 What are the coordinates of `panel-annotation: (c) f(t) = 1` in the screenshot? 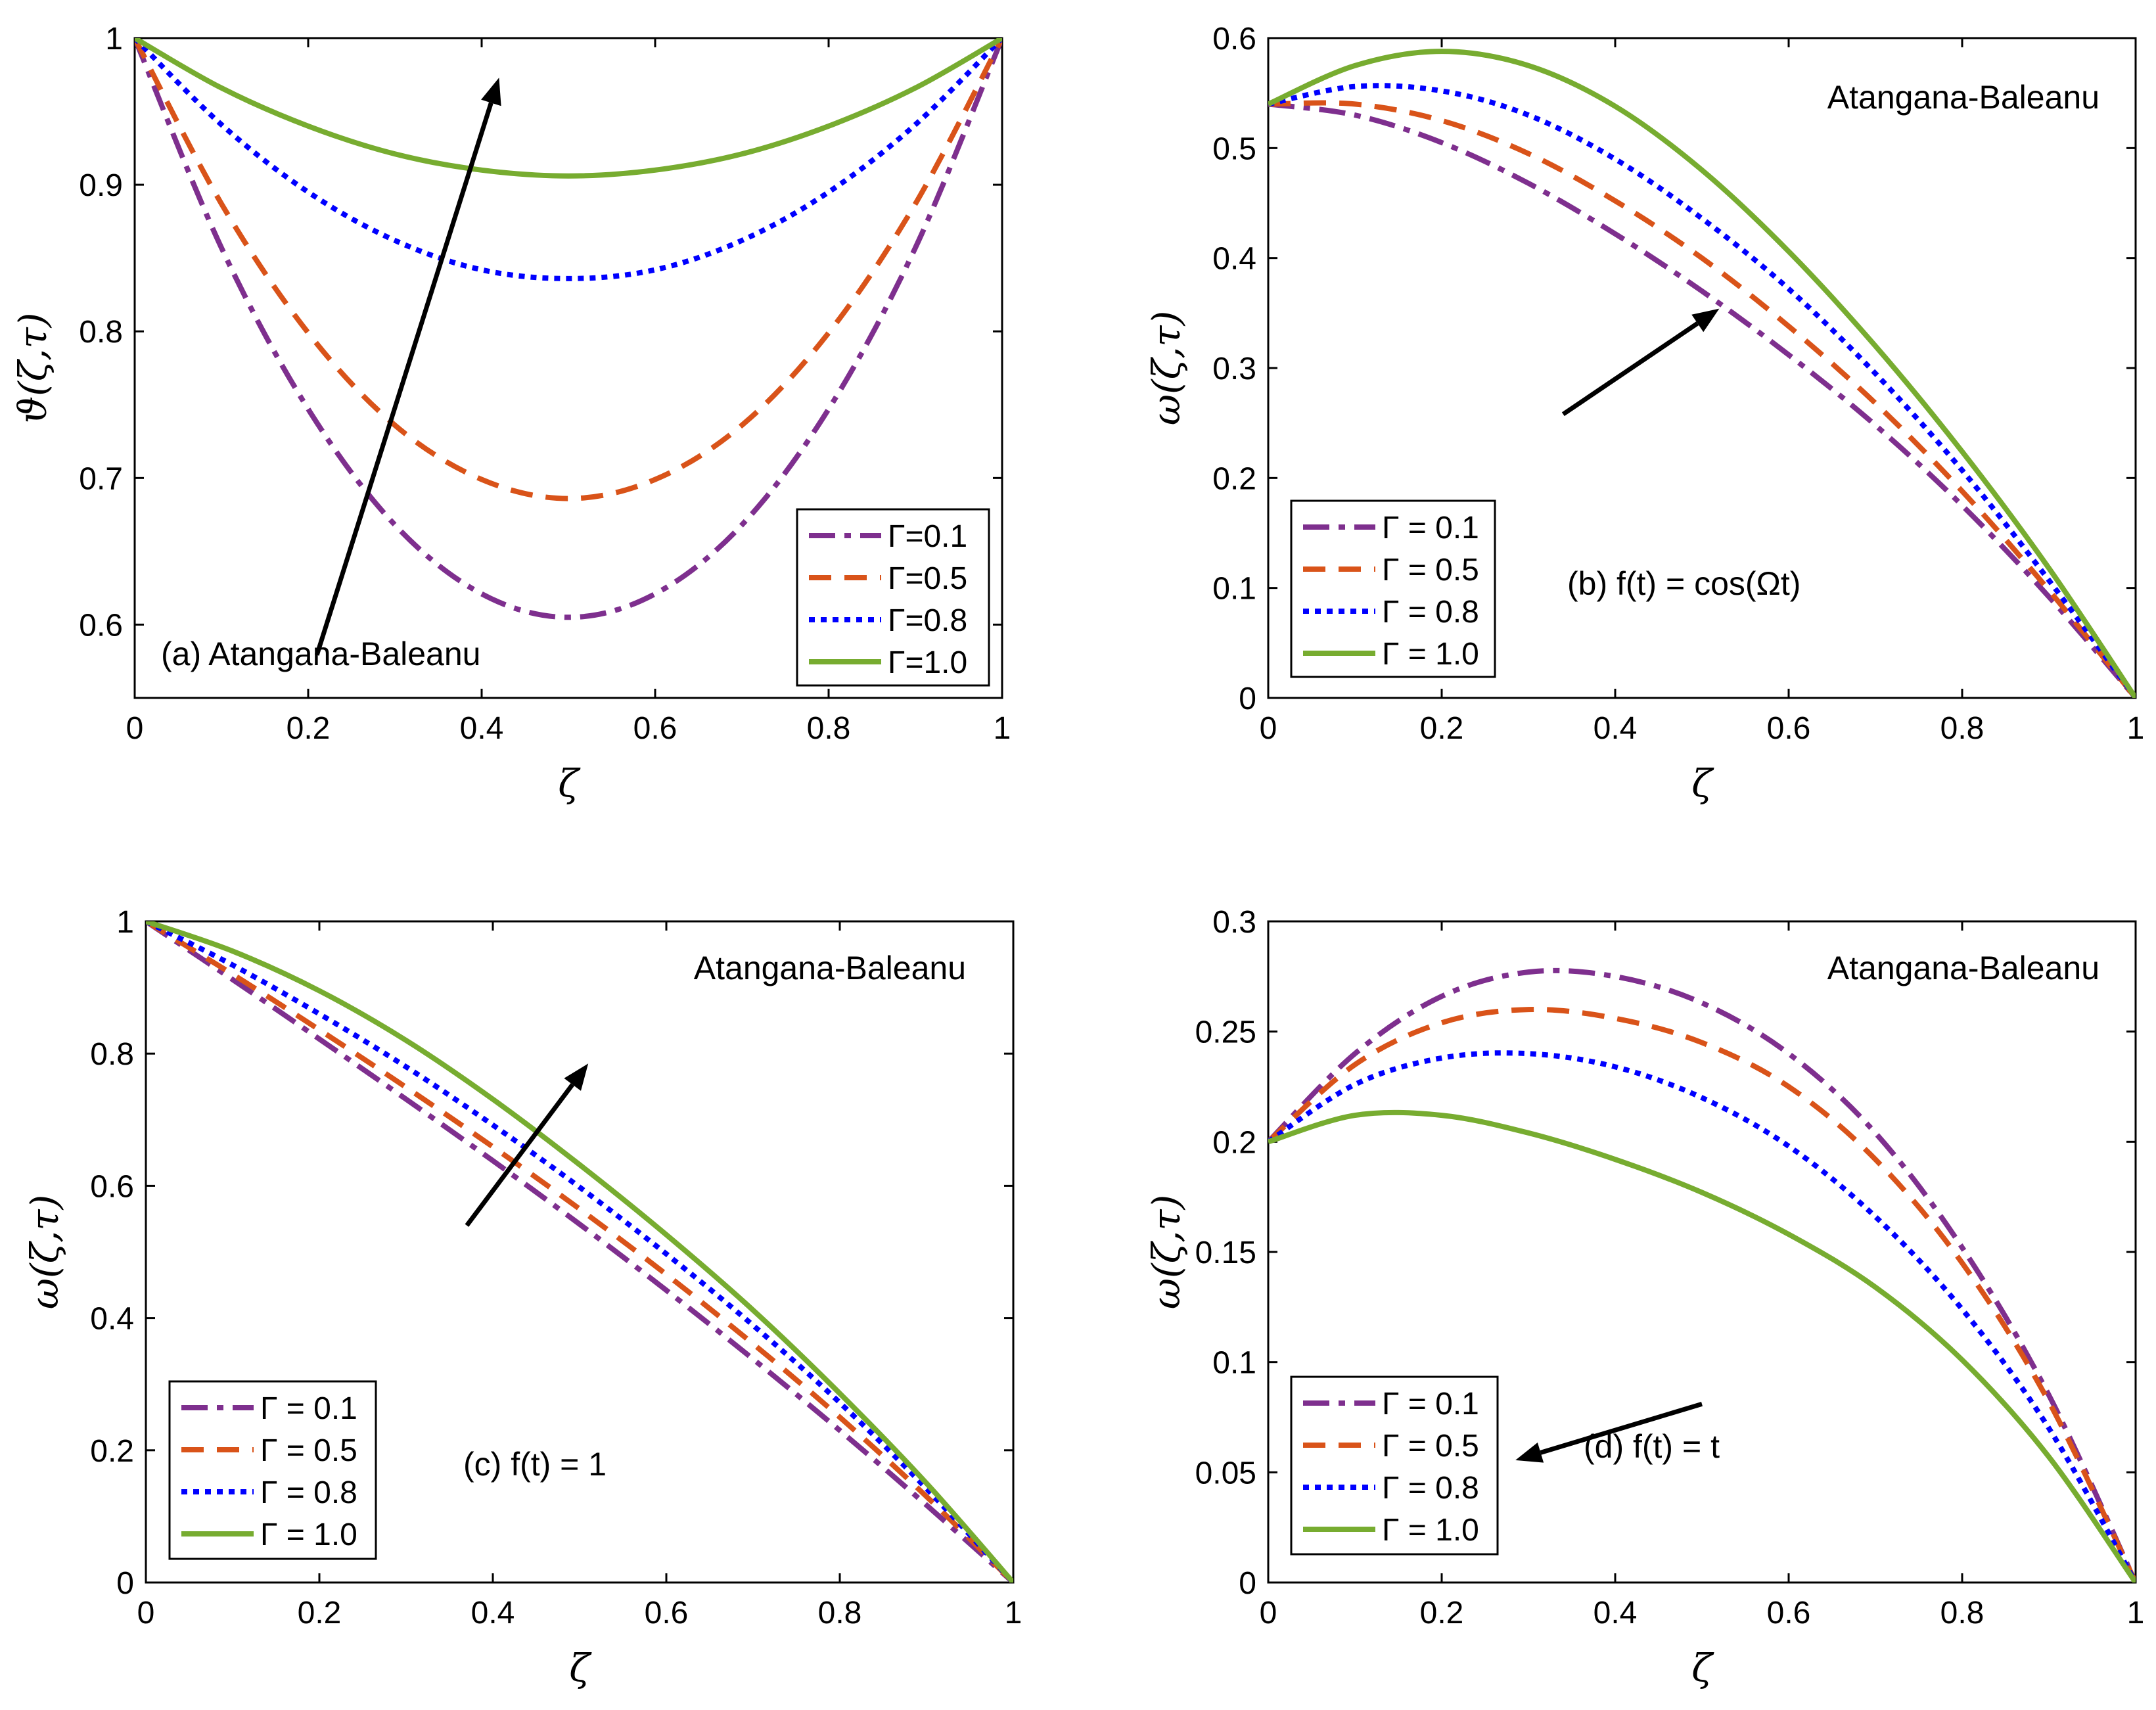 It's located at (535, 1464).